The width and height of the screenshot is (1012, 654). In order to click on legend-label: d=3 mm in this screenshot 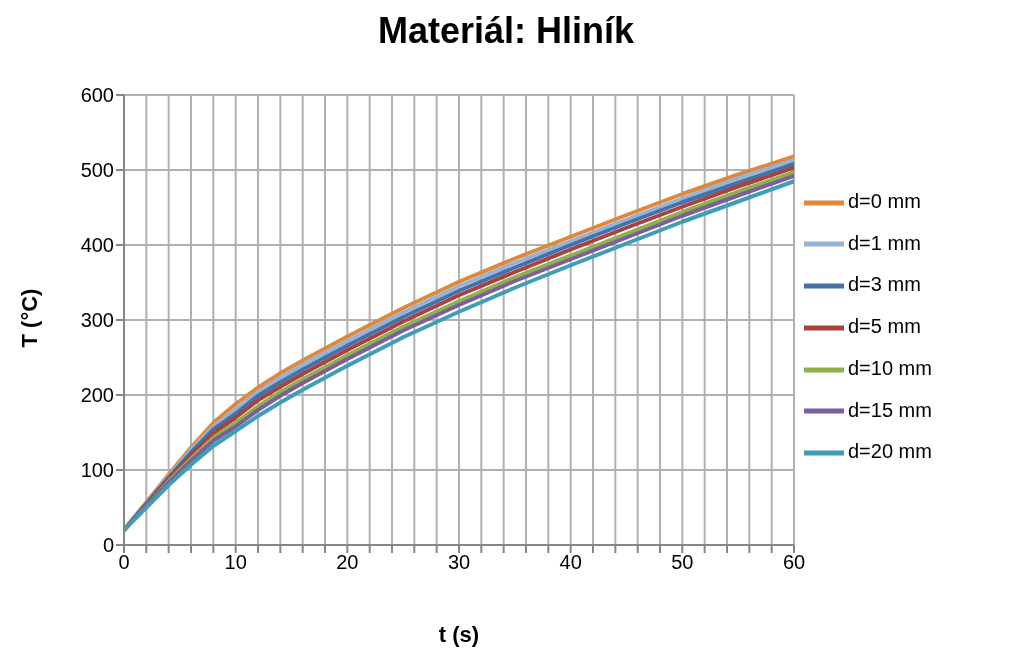, I will do `click(884, 284)`.